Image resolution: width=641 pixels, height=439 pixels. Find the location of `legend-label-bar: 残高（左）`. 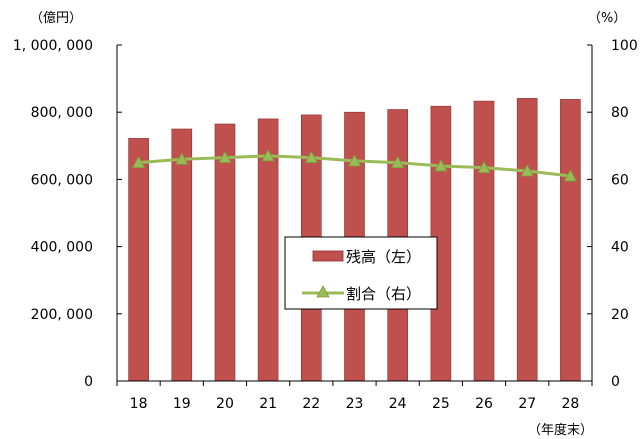

legend-label-bar: 残高（左） is located at coordinates (383, 257).